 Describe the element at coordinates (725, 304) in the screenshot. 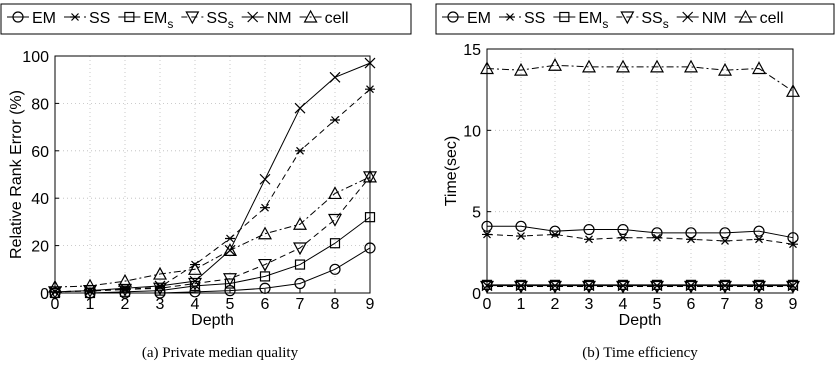

I see `x-tick-label: 7` at that location.